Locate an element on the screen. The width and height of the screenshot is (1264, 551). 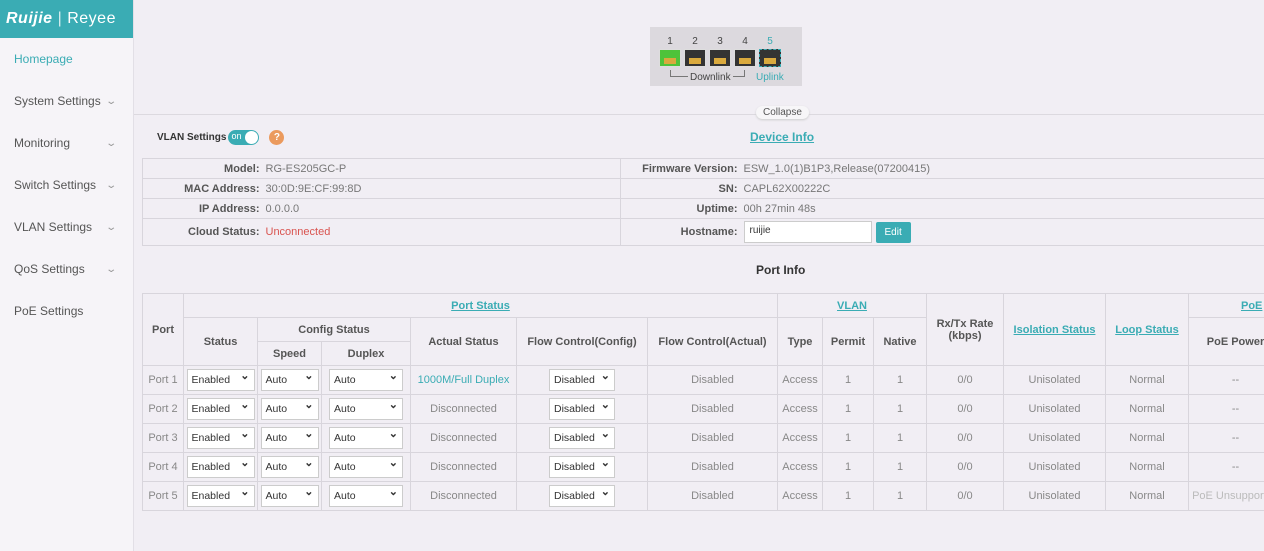
sidebar-item-switch-settings: Switch Settings ⌄ is located at coordinates (66, 185).